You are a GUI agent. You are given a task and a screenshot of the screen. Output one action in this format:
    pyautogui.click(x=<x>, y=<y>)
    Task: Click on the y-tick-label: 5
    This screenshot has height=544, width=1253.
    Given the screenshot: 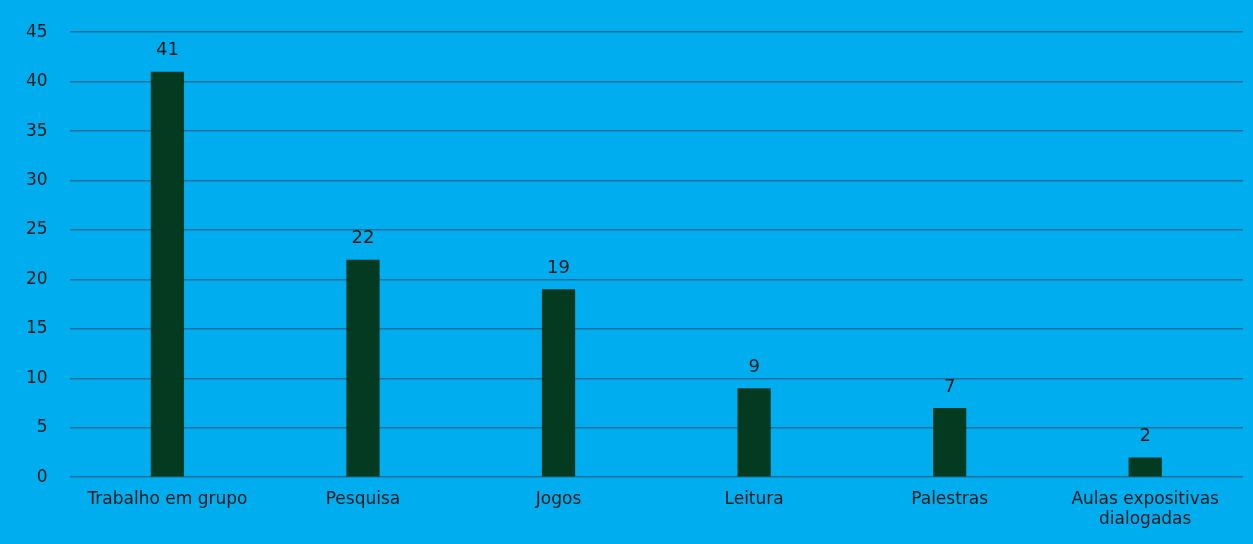 What is the action you would take?
    pyautogui.click(x=42, y=426)
    